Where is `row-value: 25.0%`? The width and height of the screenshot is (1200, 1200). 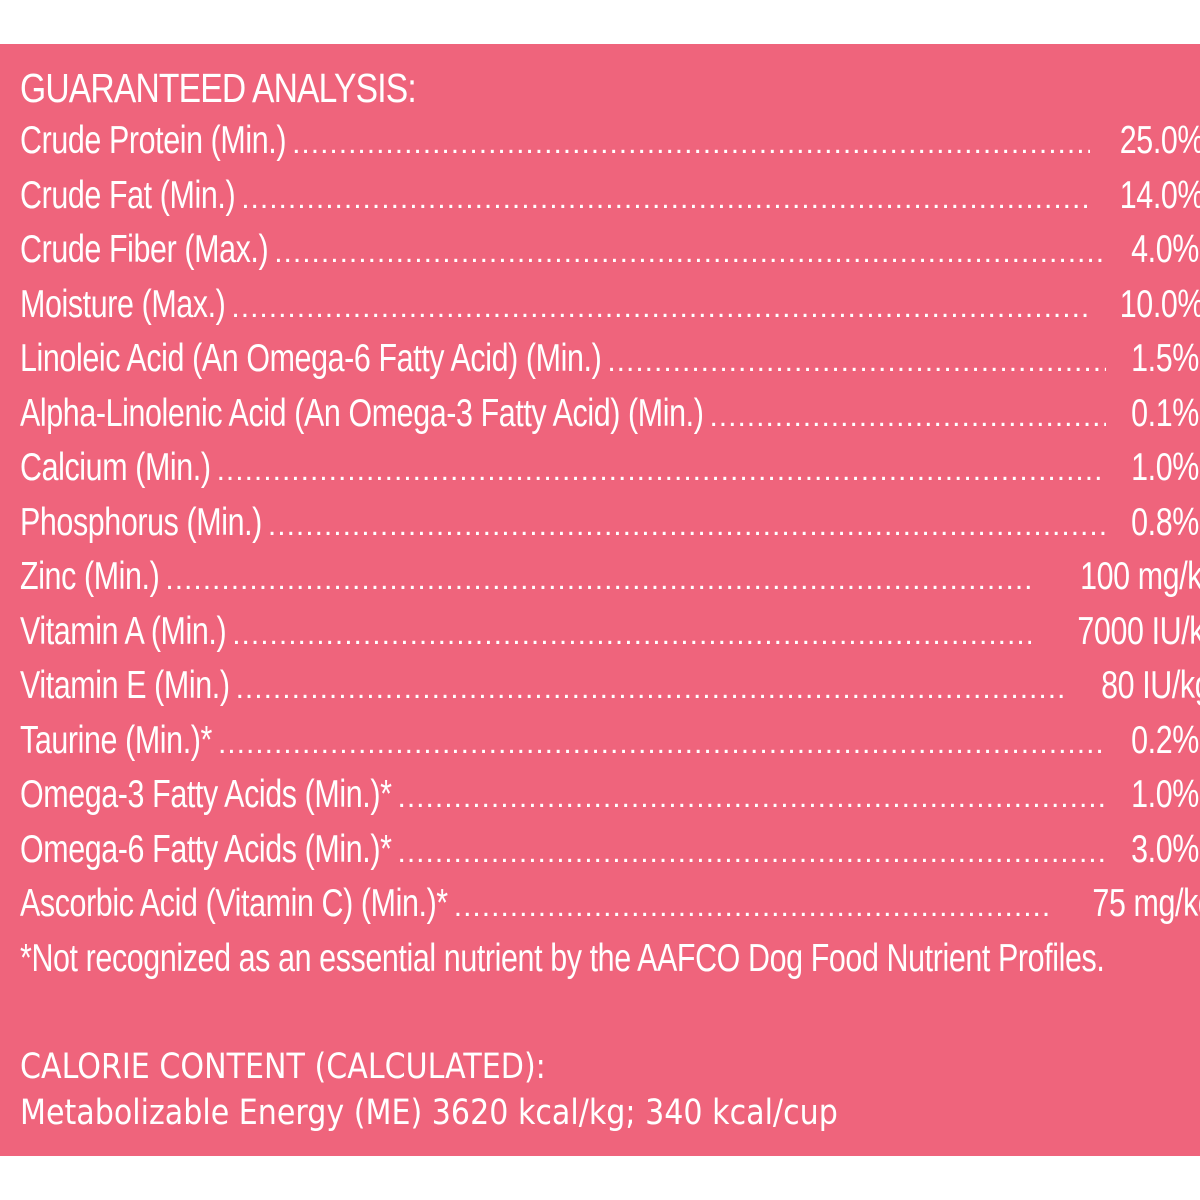
row-value: 25.0% is located at coordinates (1159, 140).